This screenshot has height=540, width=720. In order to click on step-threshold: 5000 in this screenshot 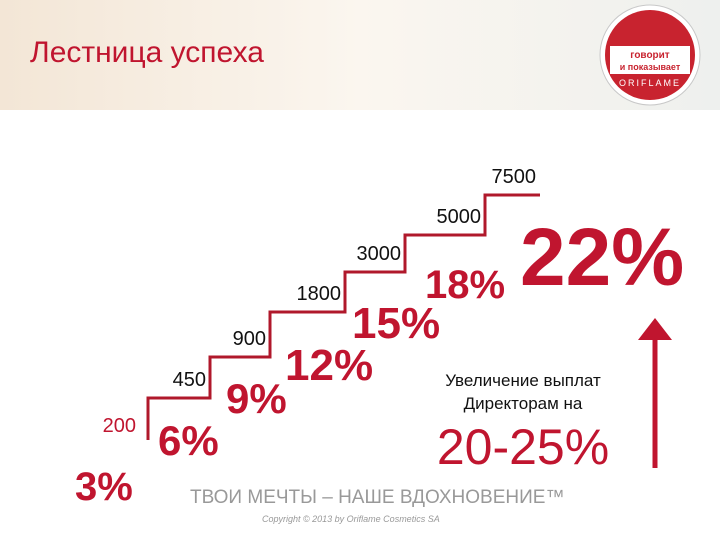, I will do `click(459, 217)`.